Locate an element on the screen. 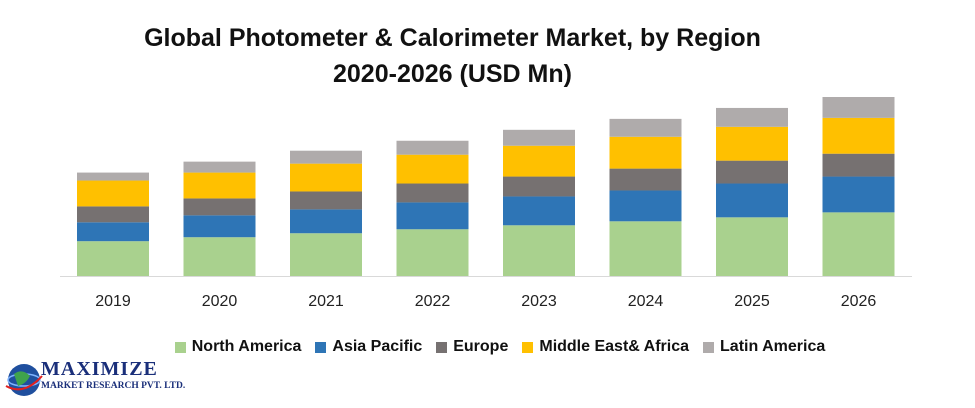  legend-label: Latin America is located at coordinates (773, 346).